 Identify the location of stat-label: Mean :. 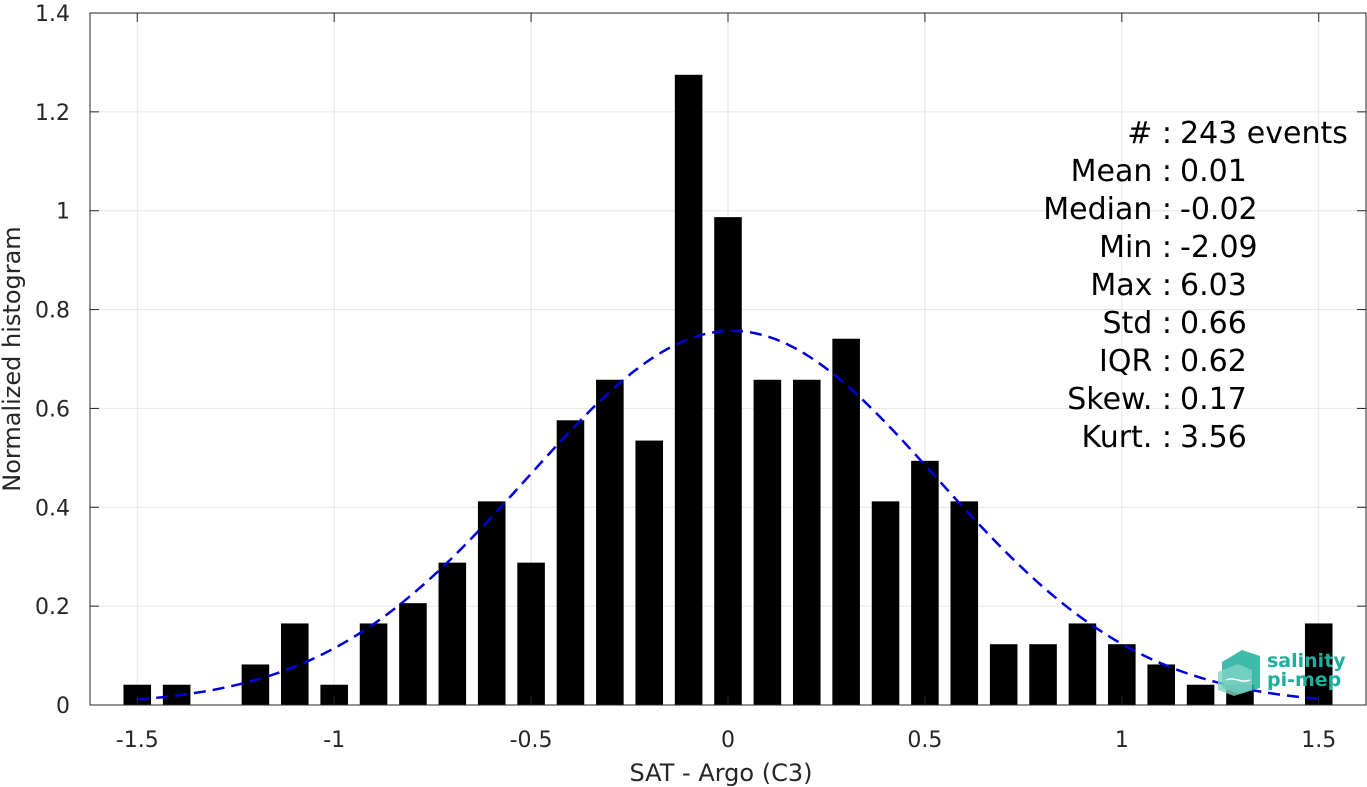
(1121, 171).